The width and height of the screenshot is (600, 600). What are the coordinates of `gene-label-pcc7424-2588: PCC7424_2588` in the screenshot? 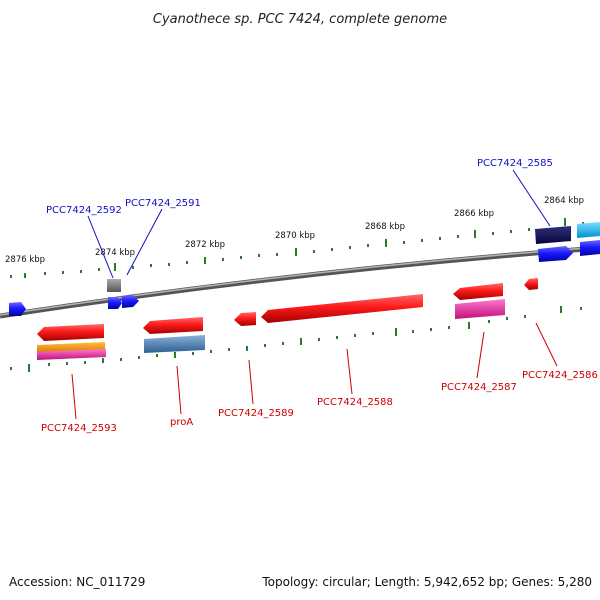 It's located at (355, 402).